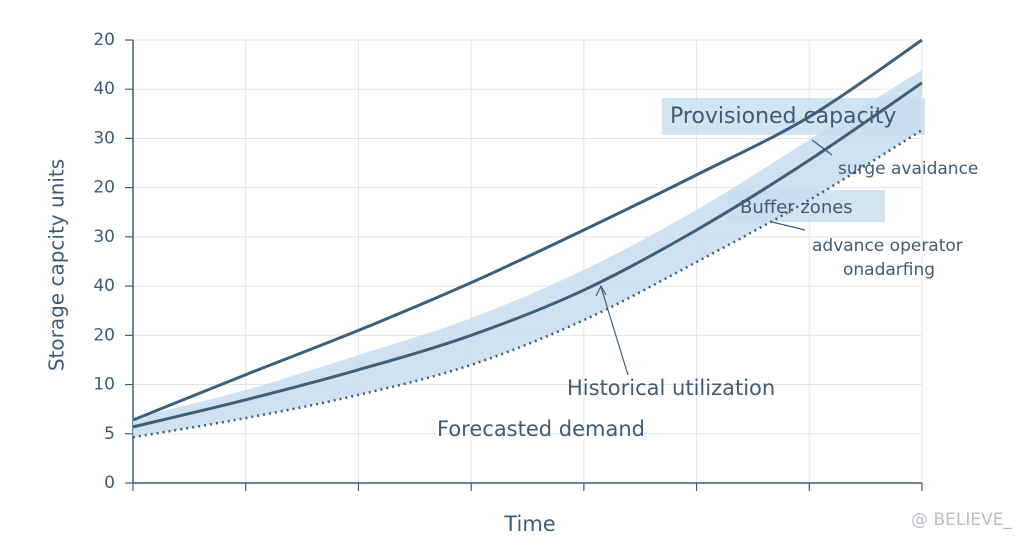  Describe the element at coordinates (961, 520) in the screenshot. I see `watermark: @ BELIEVE_` at that location.